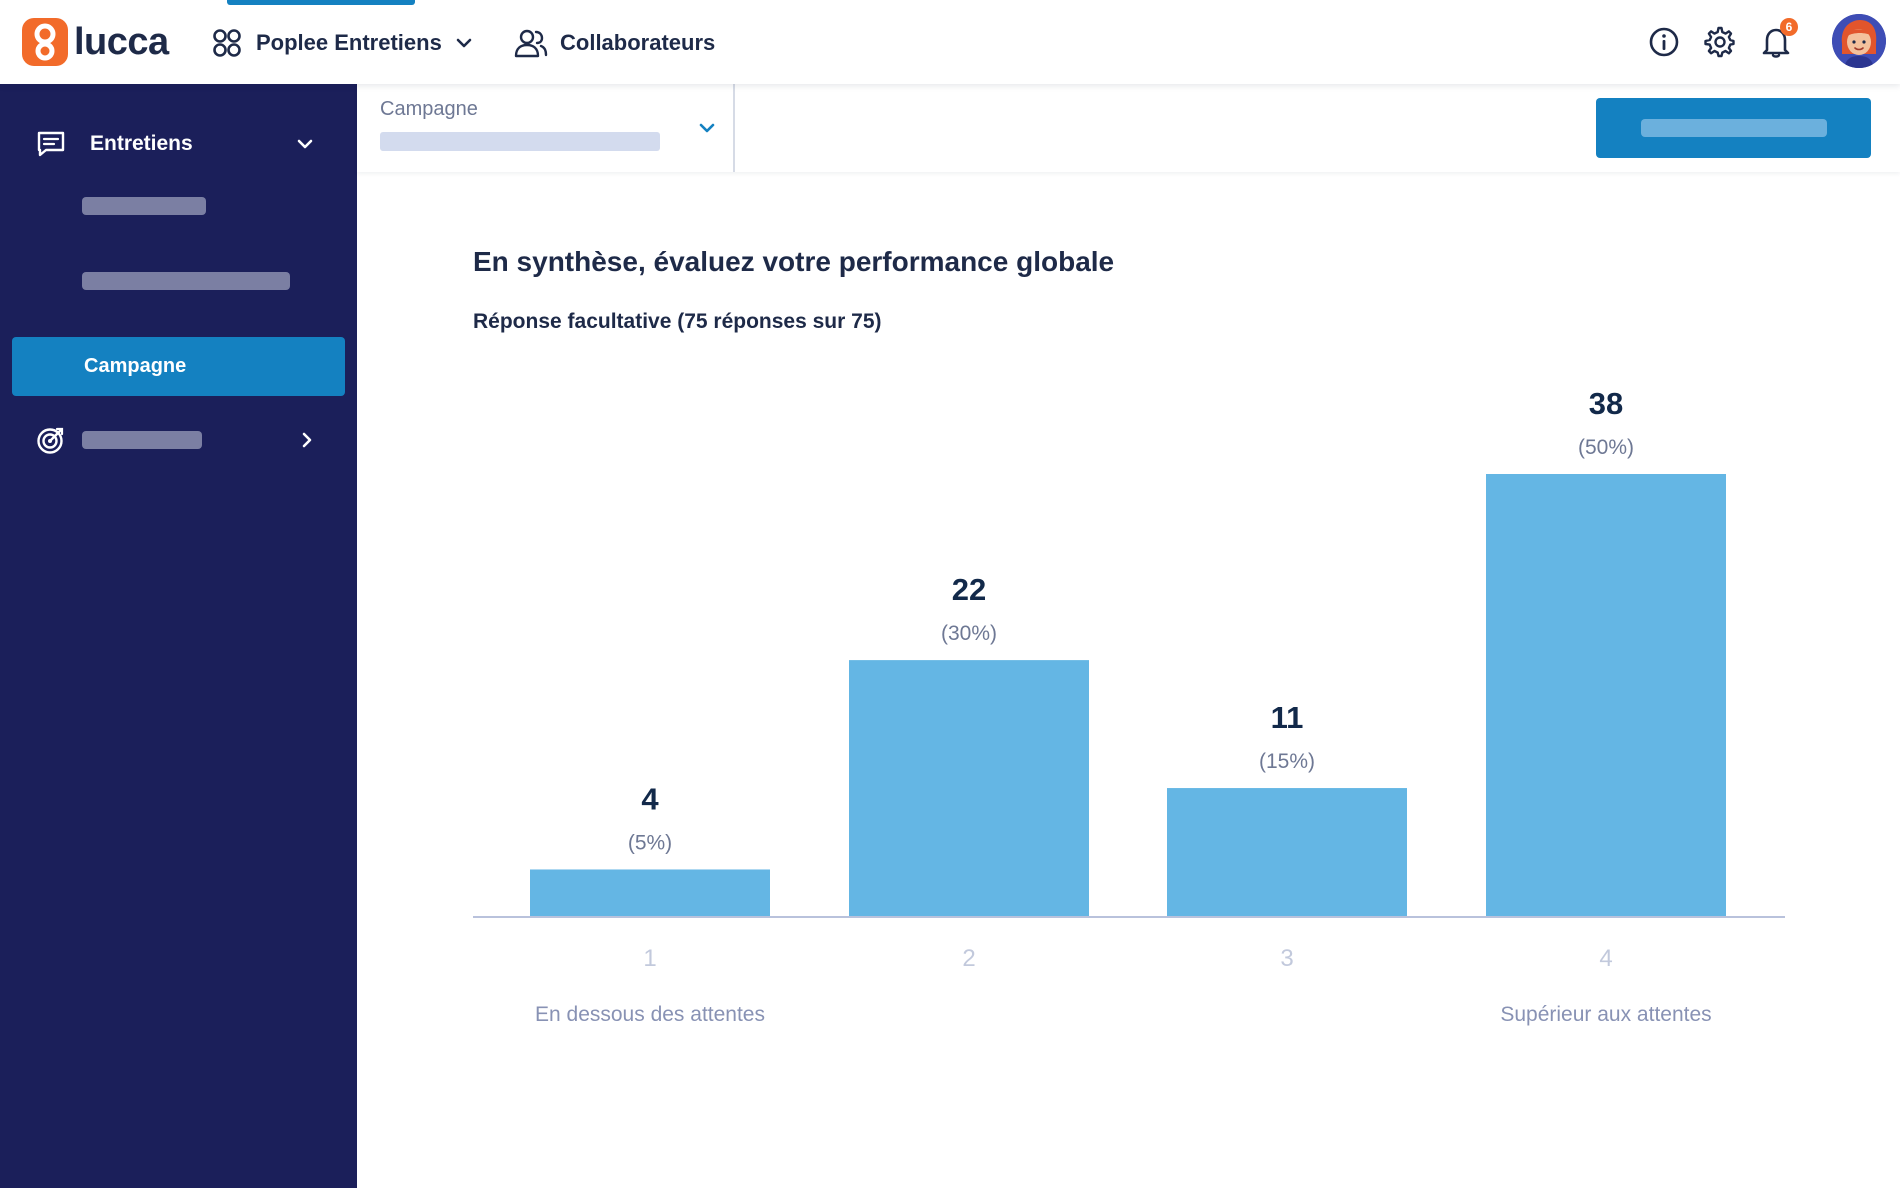 The width and height of the screenshot is (1900, 1188). What do you see at coordinates (1286, 958) in the screenshot?
I see `x-tick-label: 3` at bounding box center [1286, 958].